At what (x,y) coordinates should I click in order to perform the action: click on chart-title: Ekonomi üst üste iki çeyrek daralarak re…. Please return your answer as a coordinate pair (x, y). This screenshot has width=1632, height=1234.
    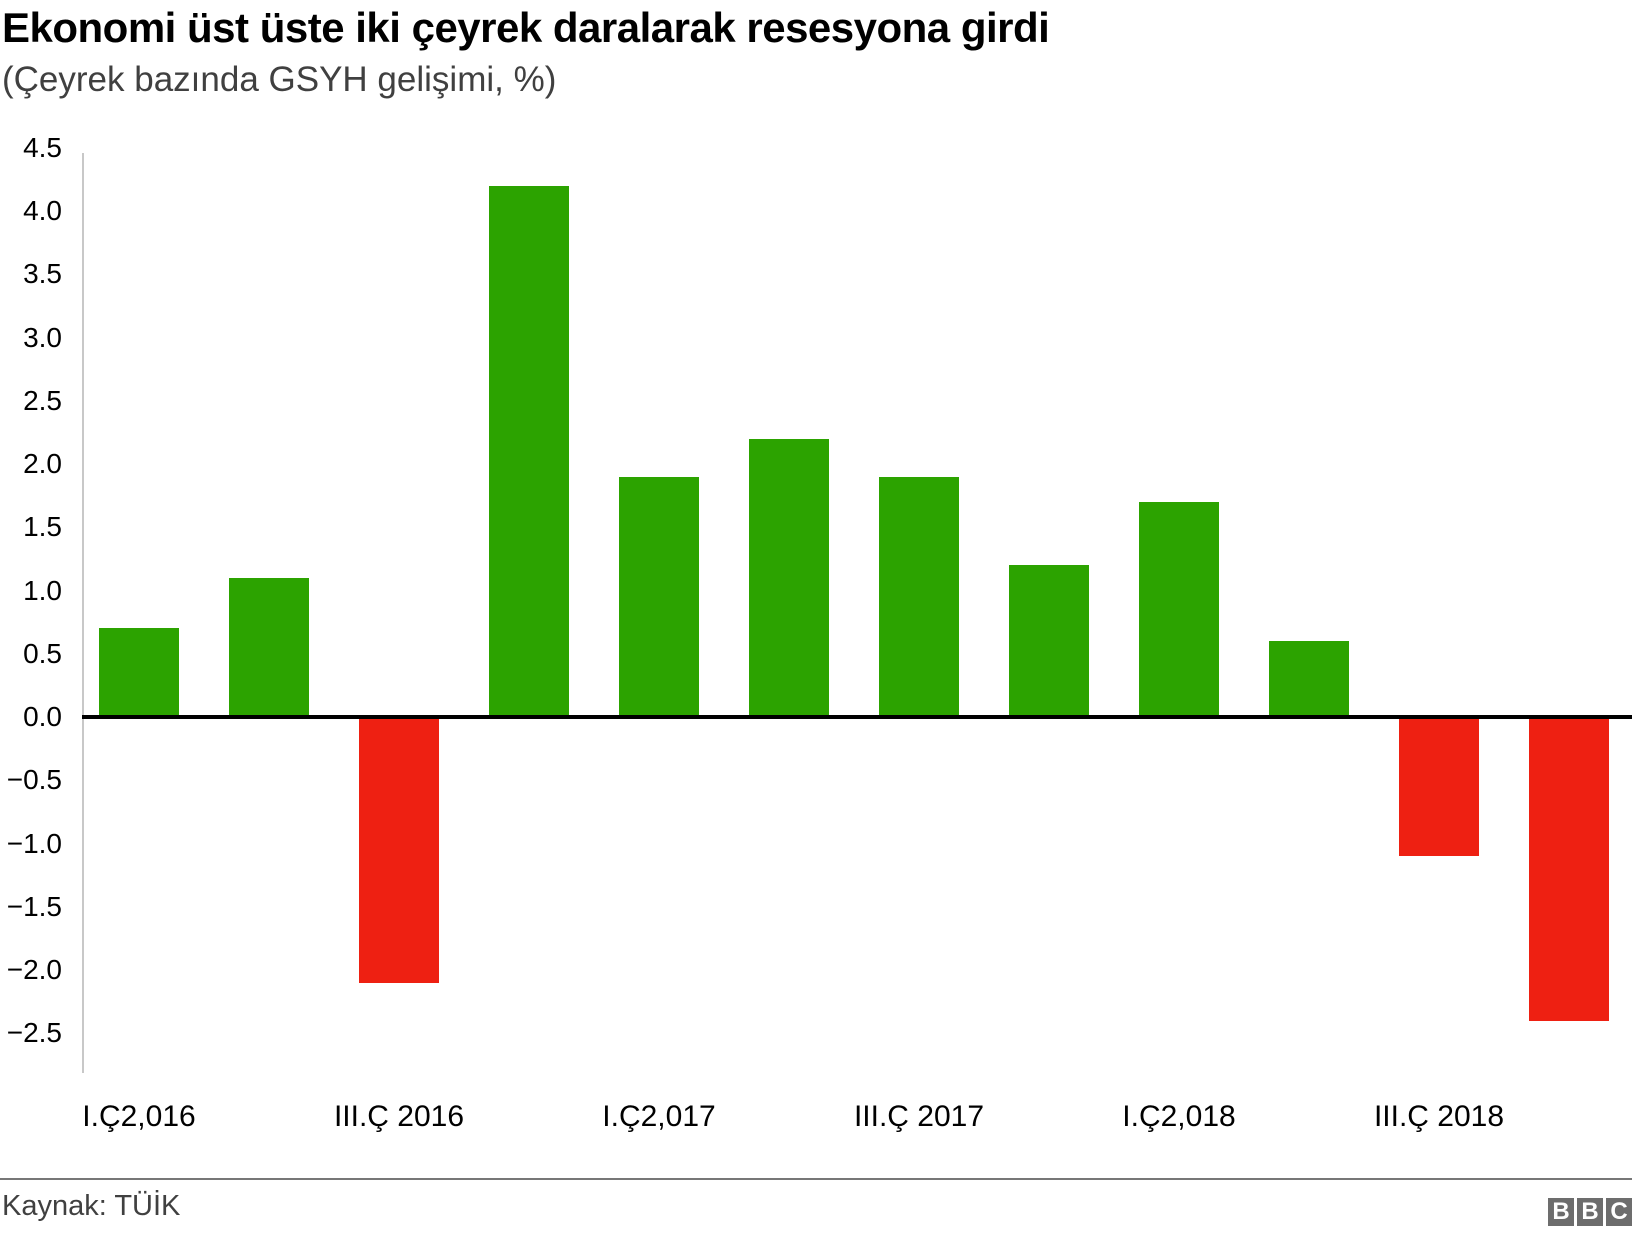
    Looking at the image, I should click on (526, 27).